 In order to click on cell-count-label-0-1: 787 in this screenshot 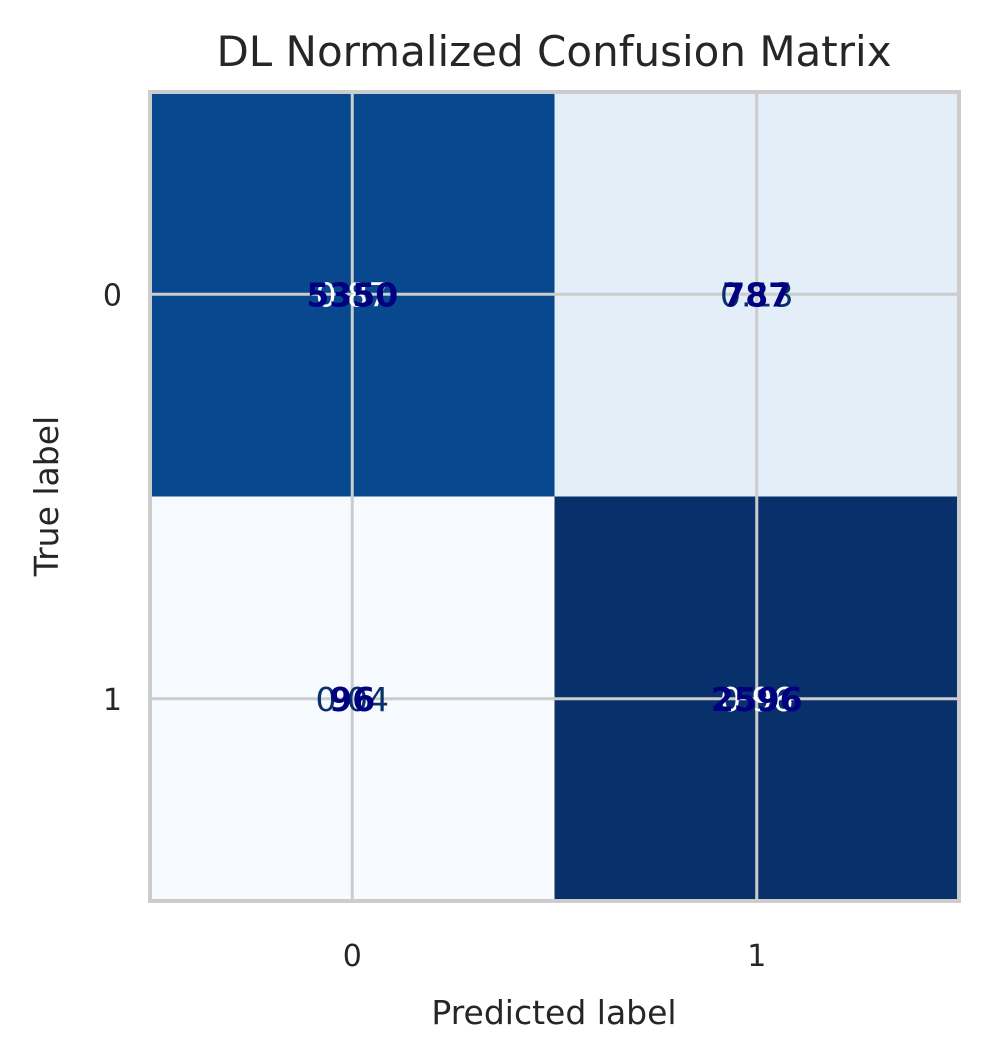, I will do `click(756, 294)`.